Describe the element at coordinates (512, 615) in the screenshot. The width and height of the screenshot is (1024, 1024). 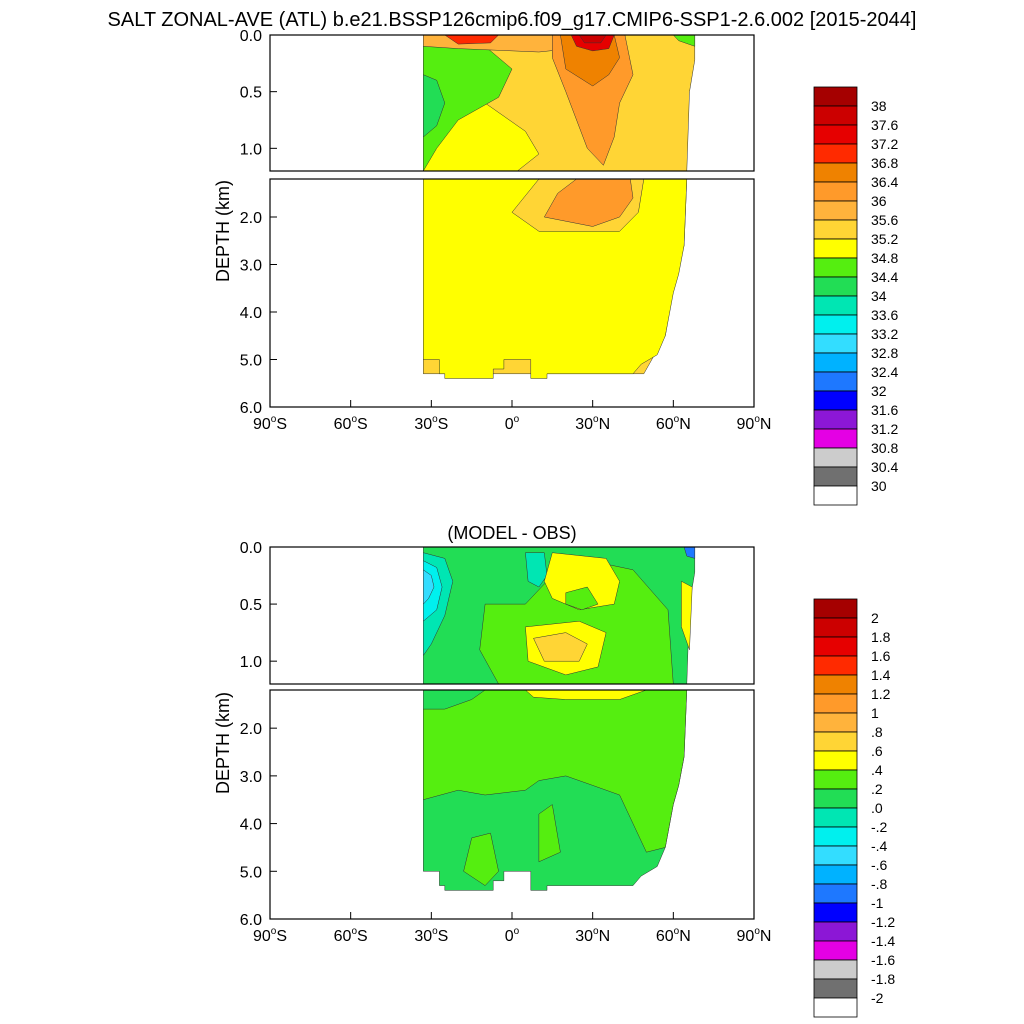
I see `bottom-frame-upper` at that location.